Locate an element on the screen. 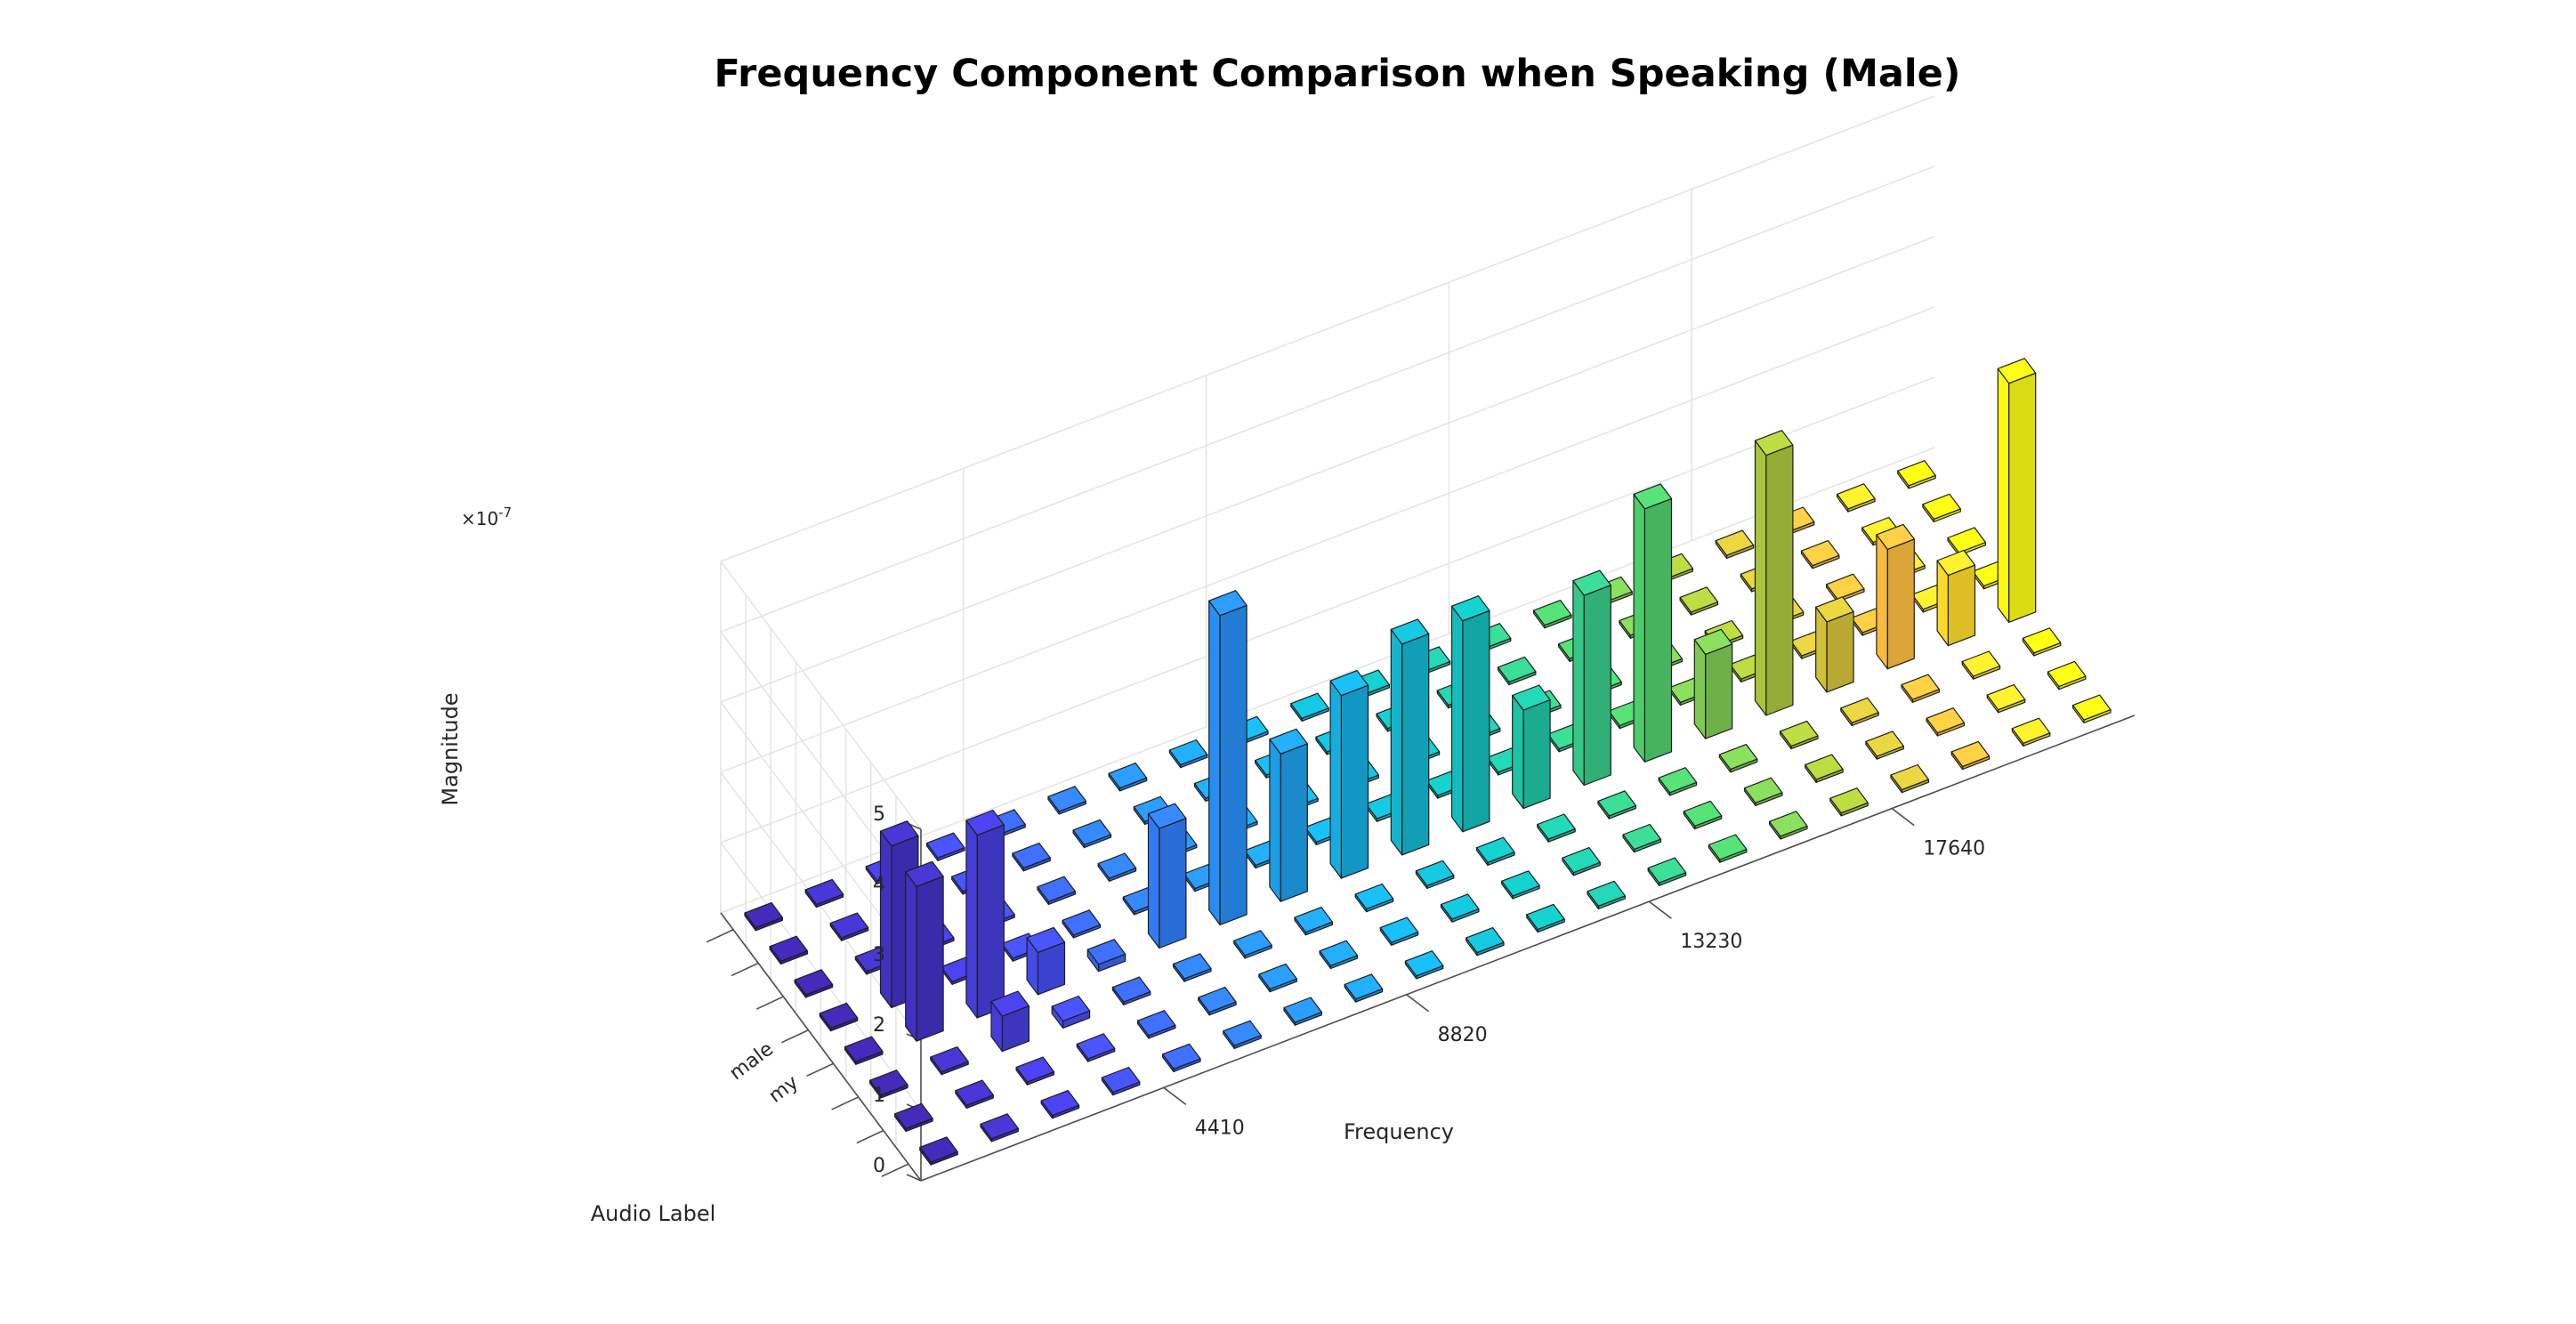 Image resolution: width=2576 pixels, height=1324 pixels. z-tick-label: 0 is located at coordinates (879, 1166).